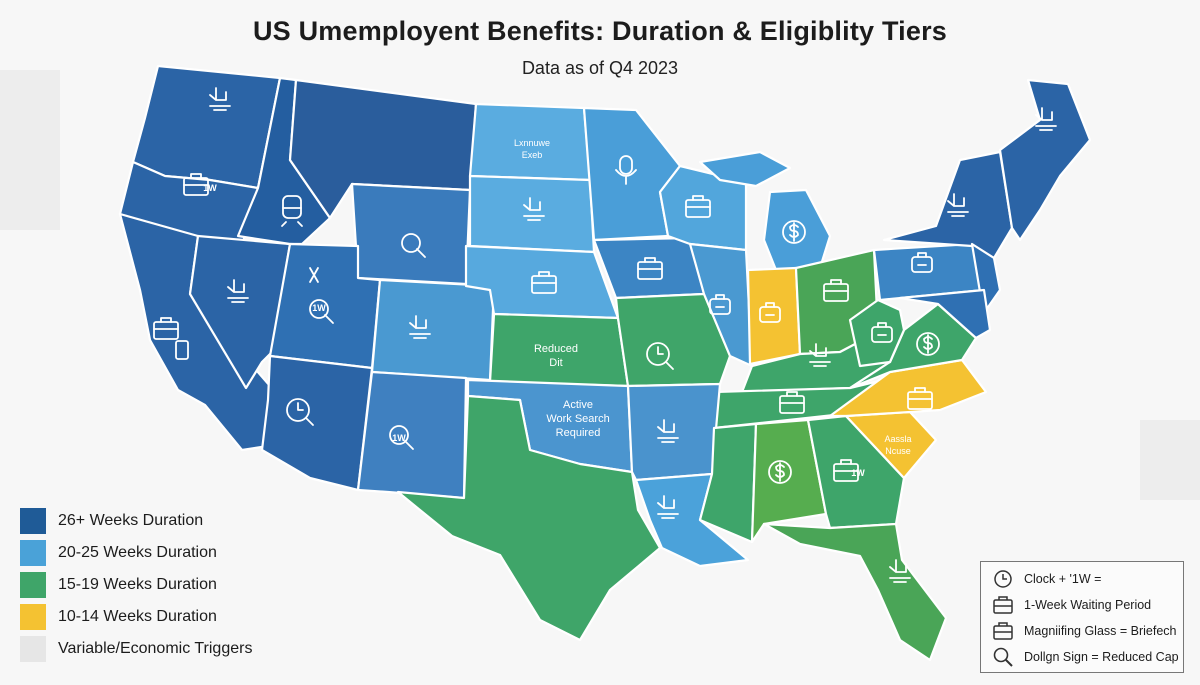 This screenshot has width=1200, height=685. I want to click on legend-label: 10-14 Weeks Duration, so click(137, 616).